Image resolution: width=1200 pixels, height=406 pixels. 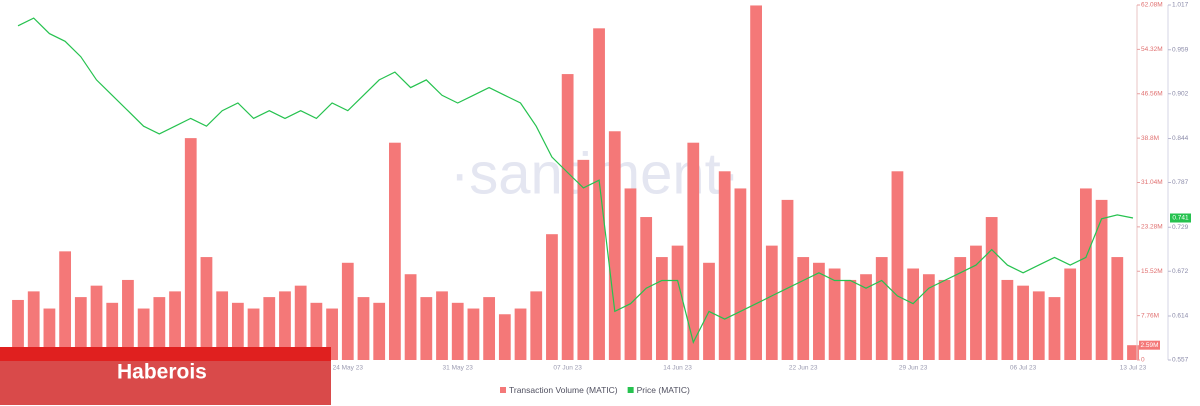 I want to click on x-tick-label: 06 Jul 23, so click(x=1023, y=368).